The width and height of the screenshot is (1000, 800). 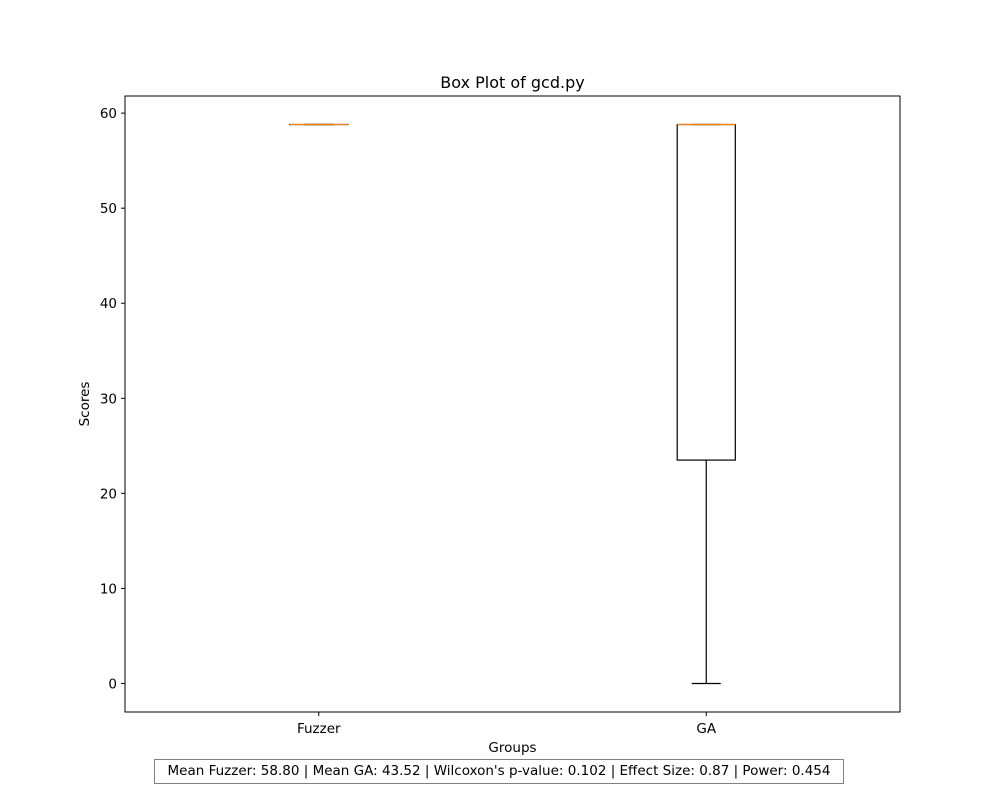 I want to click on x-axis-label: Groups, so click(x=512, y=748).